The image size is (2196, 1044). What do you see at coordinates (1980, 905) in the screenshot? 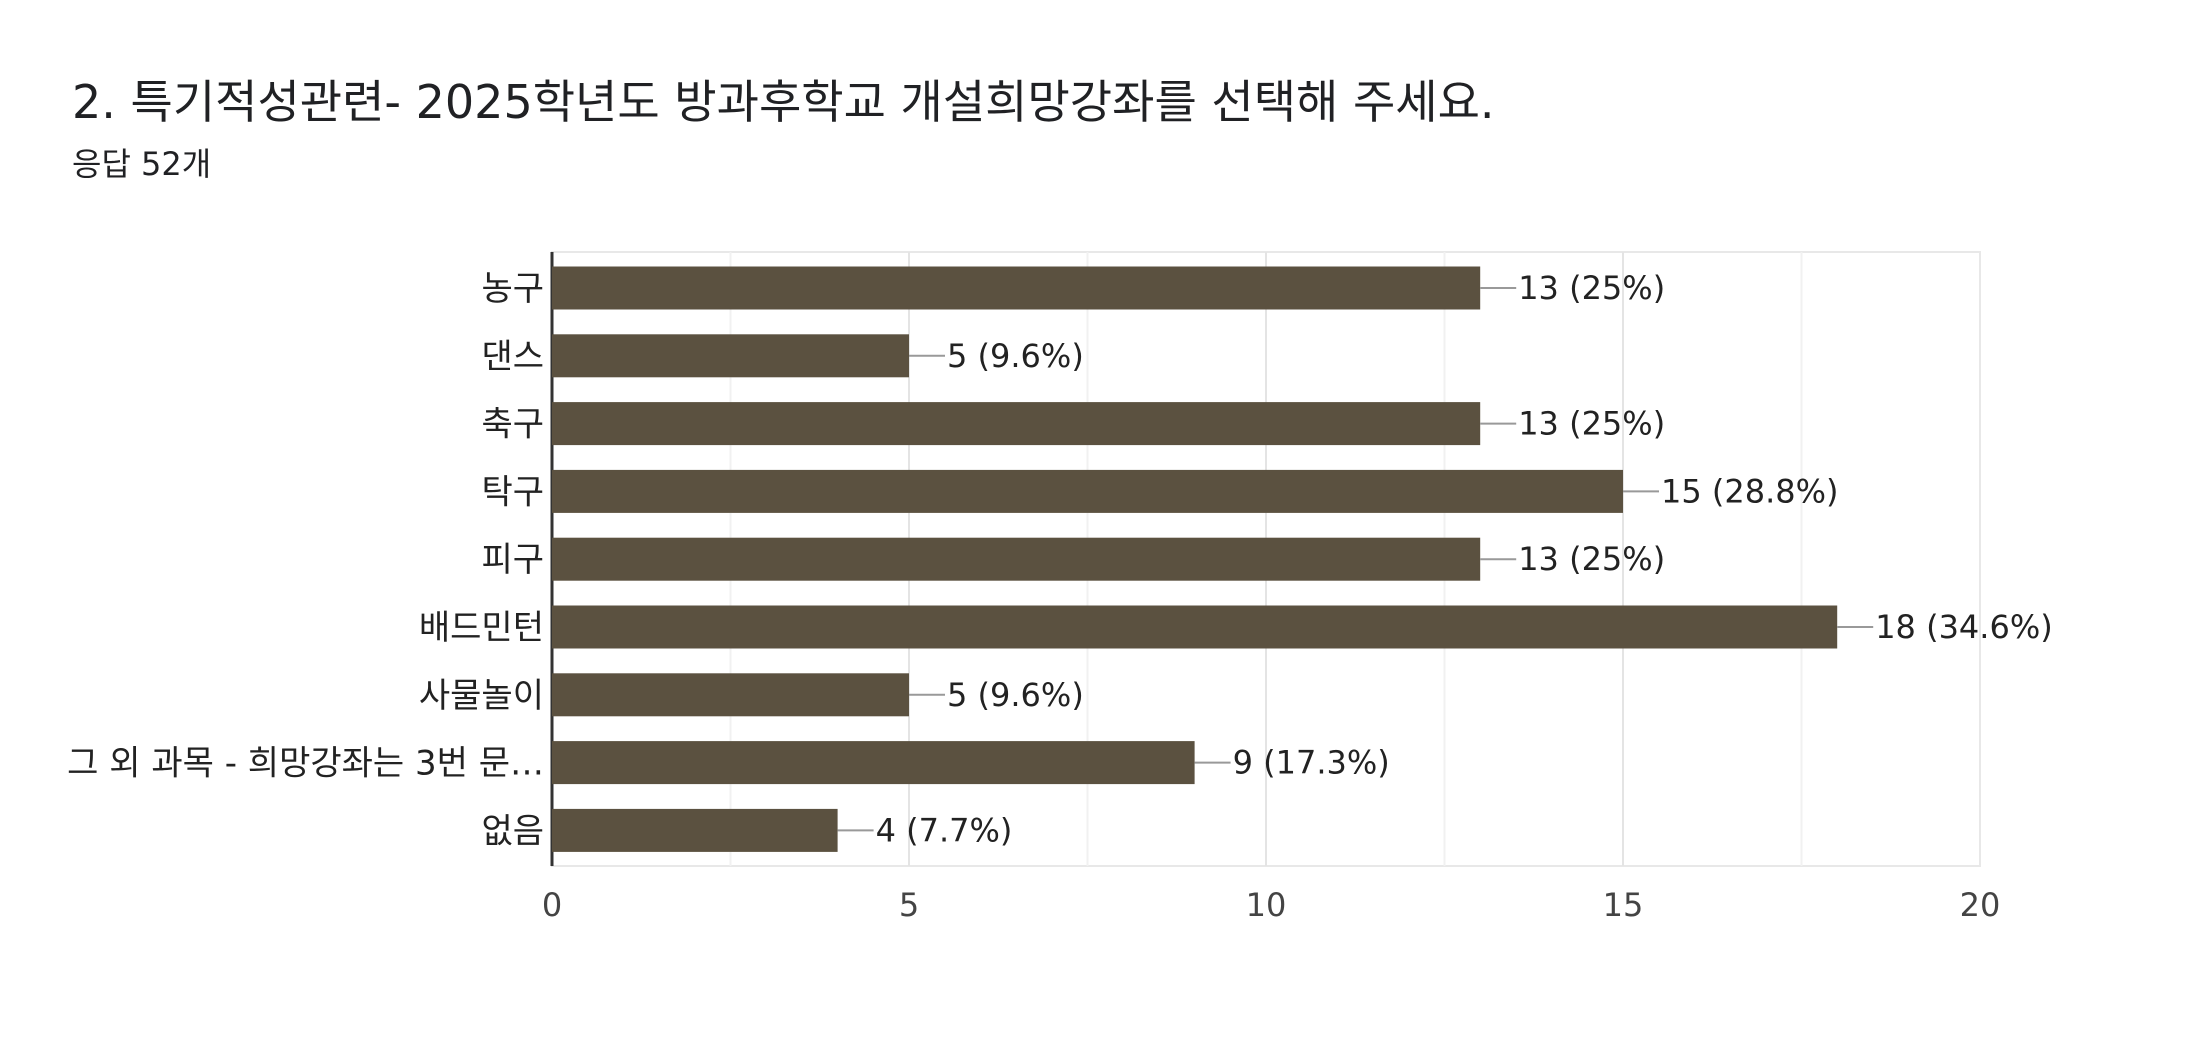
I see `x-tick-label: 20` at bounding box center [1980, 905].